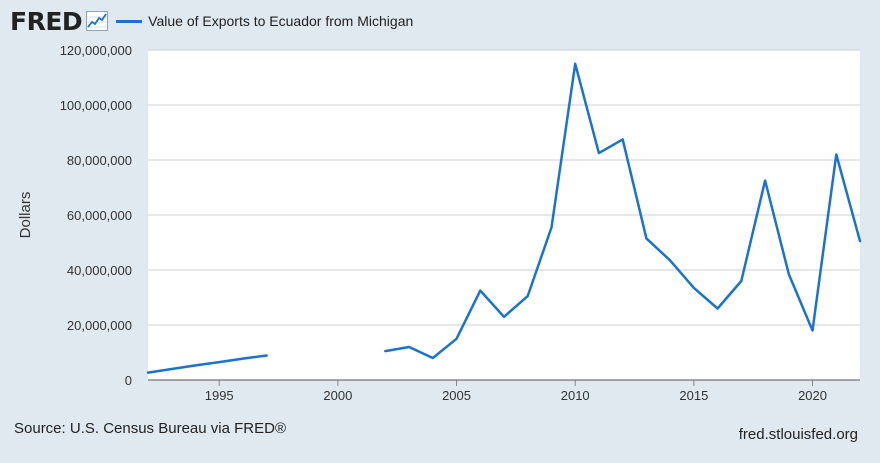 The image size is (880, 463). Describe the element at coordinates (129, 21) in the screenshot. I see `legend-swatch` at that location.